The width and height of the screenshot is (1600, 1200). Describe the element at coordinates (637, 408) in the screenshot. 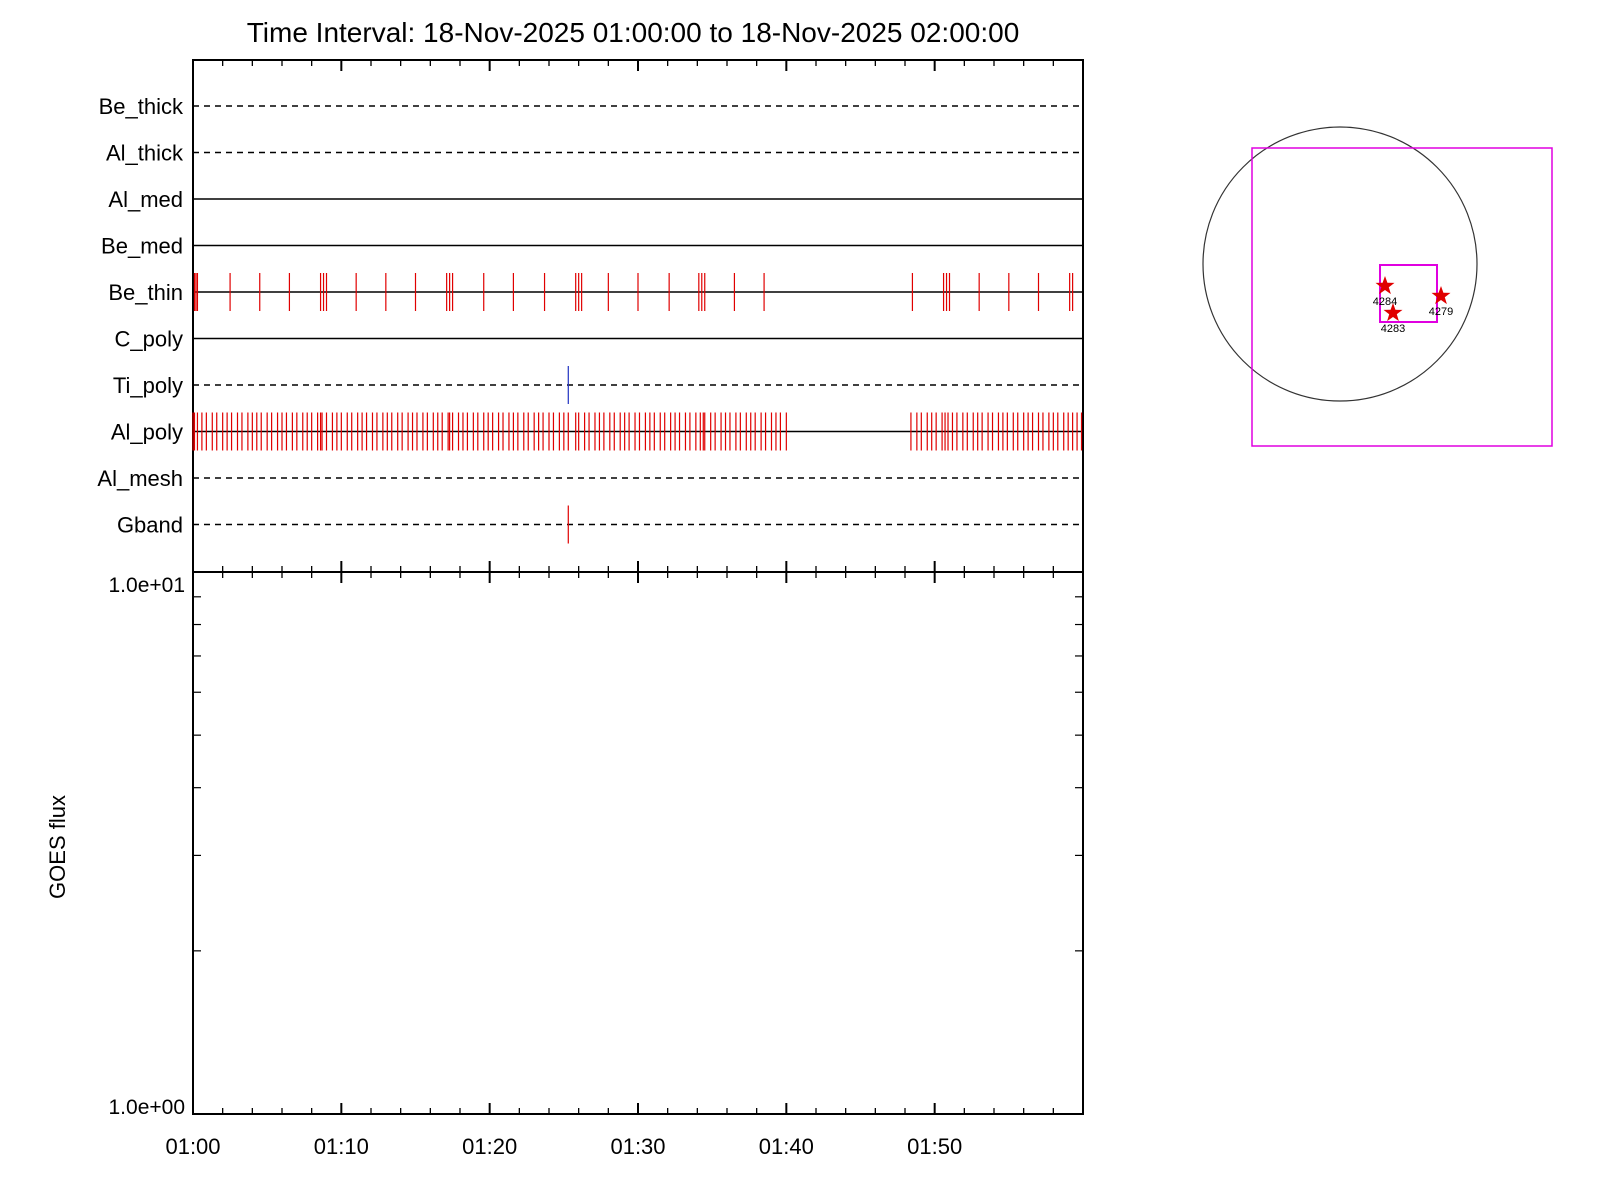

I see `channel-events` at that location.